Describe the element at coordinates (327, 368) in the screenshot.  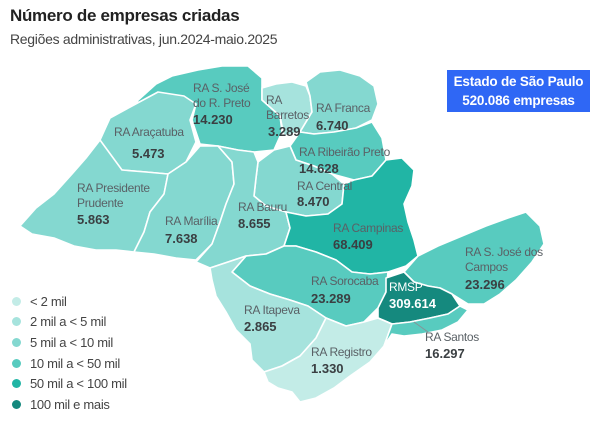
I see `region-value-registro: 1.330` at that location.